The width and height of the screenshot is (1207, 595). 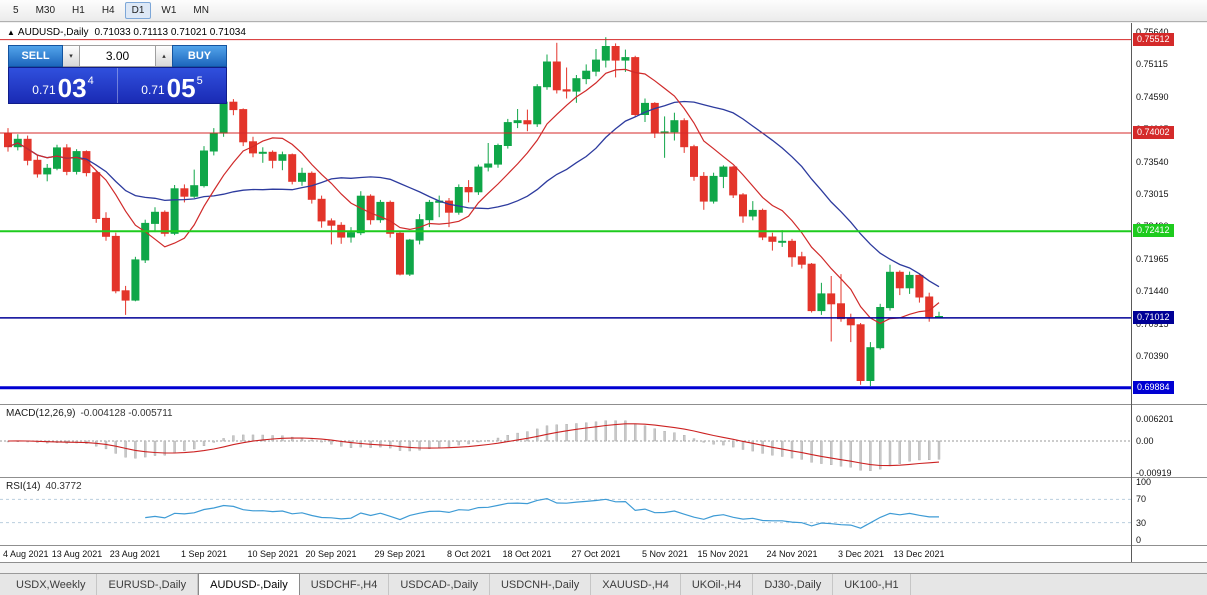 I want to click on timeframe-button-d1: D1, so click(x=138, y=10).